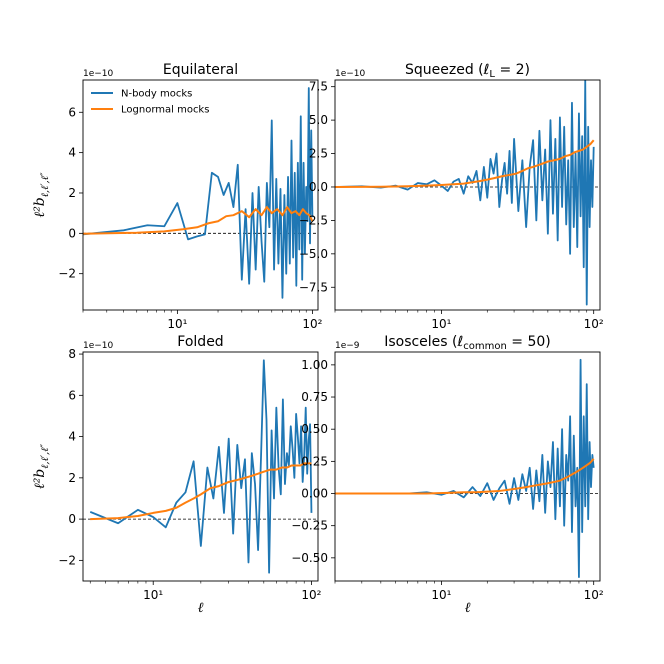 This screenshot has width=664, height=664. I want to click on legend: N-body mocks Lognormal mocks, so click(150, 102).